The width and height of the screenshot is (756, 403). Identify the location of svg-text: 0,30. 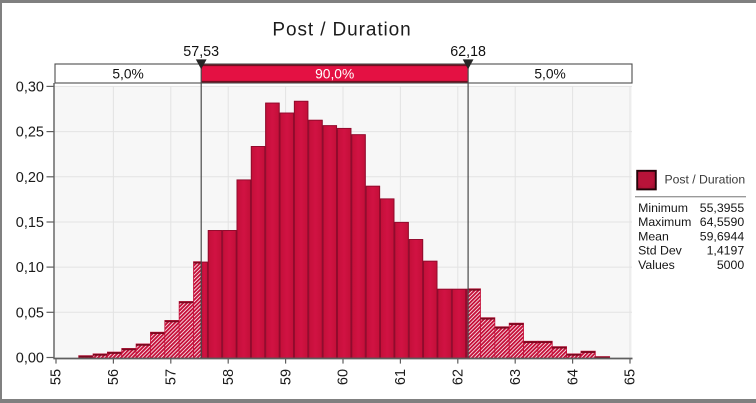
(30, 88).